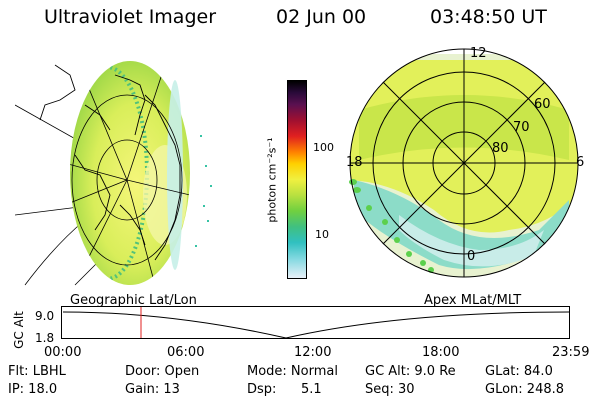 The width and height of the screenshot is (600, 400). Describe the element at coordinates (203, 191) in the screenshot. I see `scatter-points` at that location.